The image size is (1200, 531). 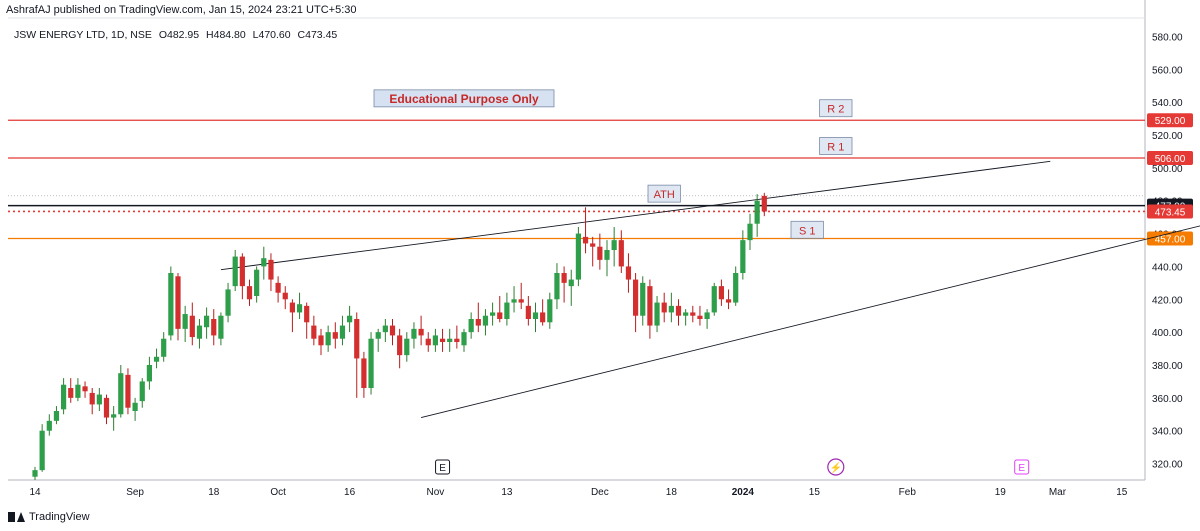 I want to click on time-tick-label: 16, so click(x=350, y=492).